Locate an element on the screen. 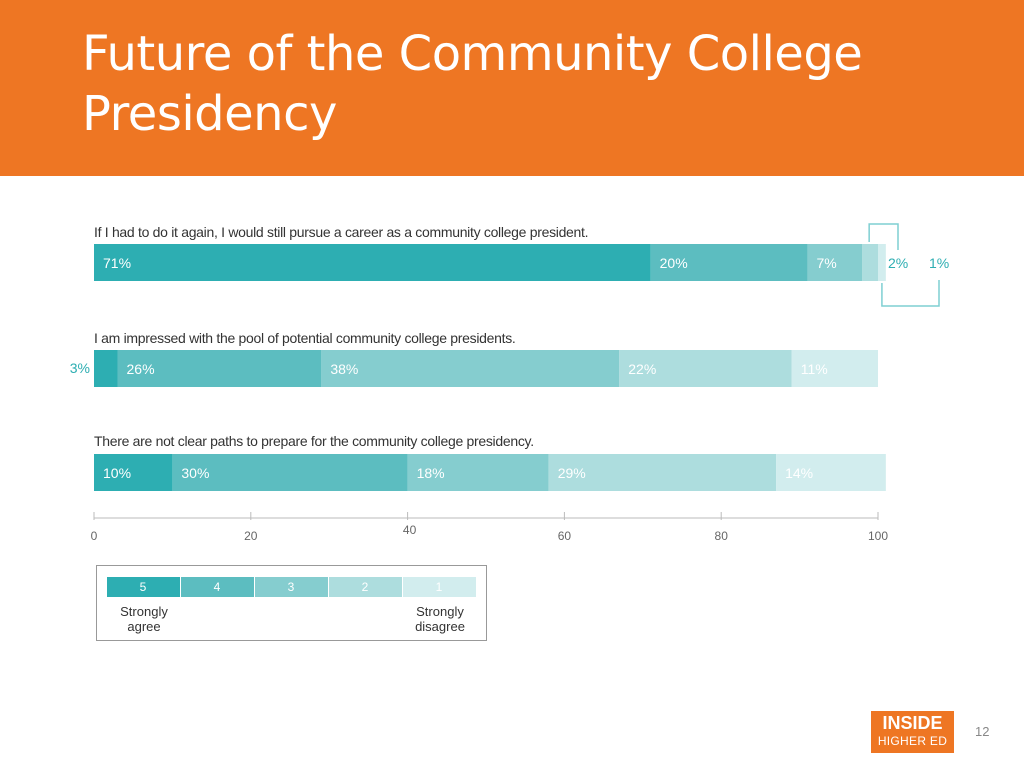 This screenshot has height=768, width=1024. x-tick-label: 20 is located at coordinates (251, 536).